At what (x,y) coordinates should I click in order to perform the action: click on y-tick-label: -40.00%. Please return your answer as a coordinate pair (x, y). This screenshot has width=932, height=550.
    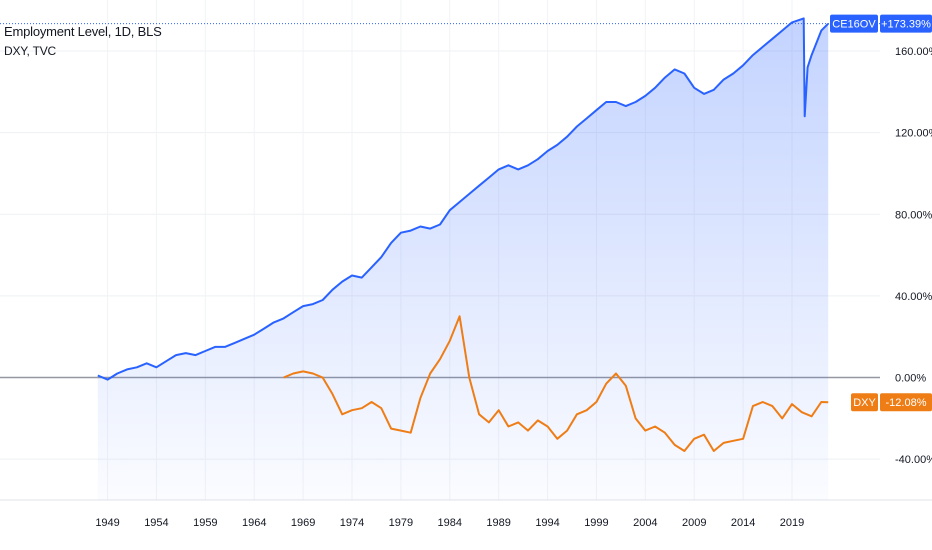
    Looking at the image, I should click on (913, 460).